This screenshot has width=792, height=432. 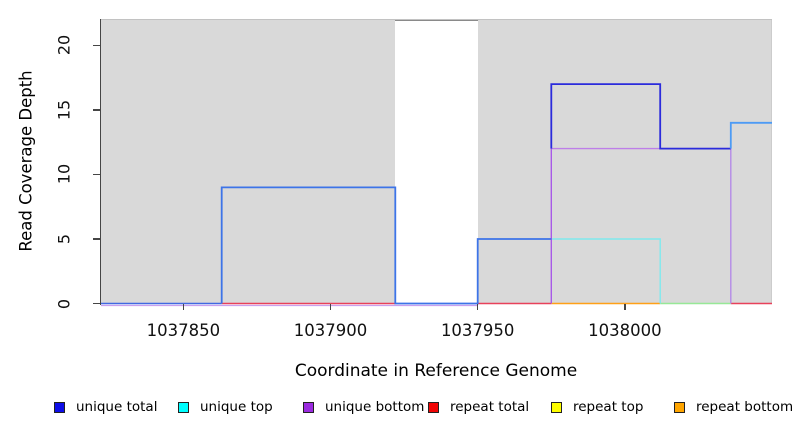 What do you see at coordinates (744, 407) in the screenshot?
I see `legend-label: repeat bottom` at bounding box center [744, 407].